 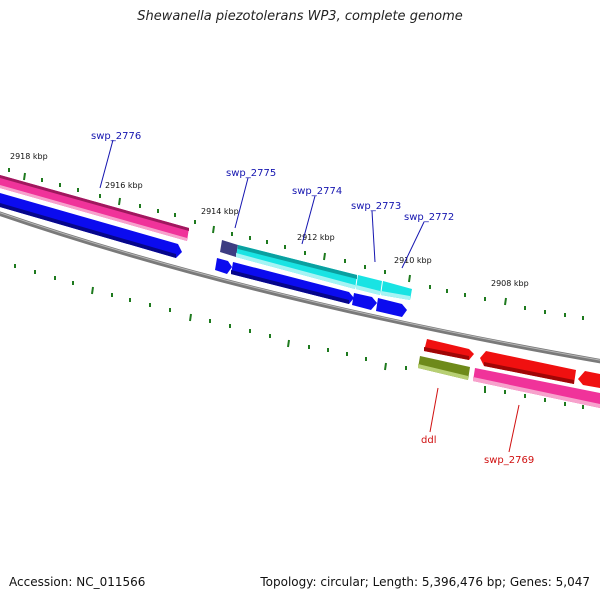 I want to click on gene-blue-left, so click(x=91, y=225).